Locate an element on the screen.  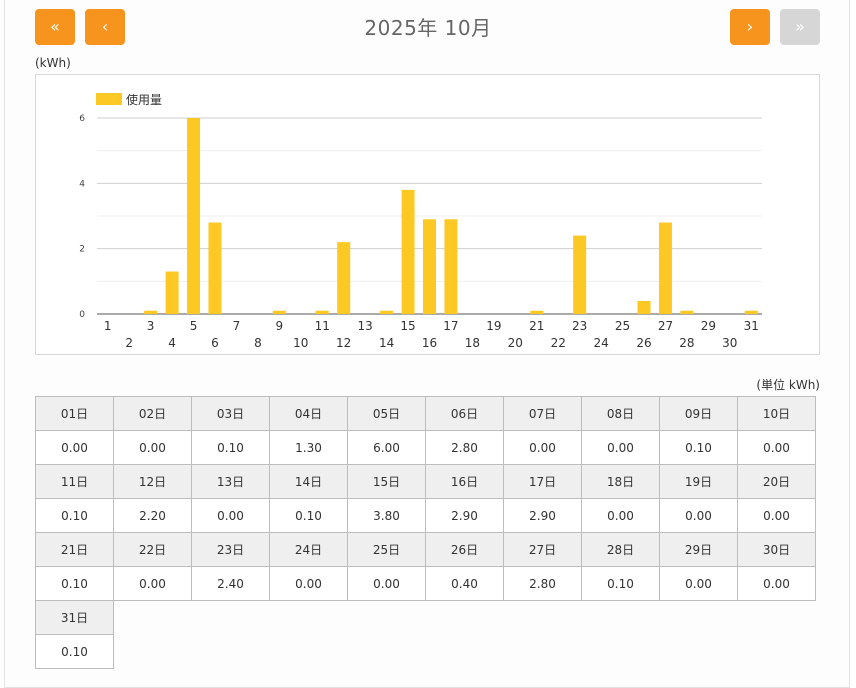
day-header-cell: 27日 is located at coordinates (542, 549).